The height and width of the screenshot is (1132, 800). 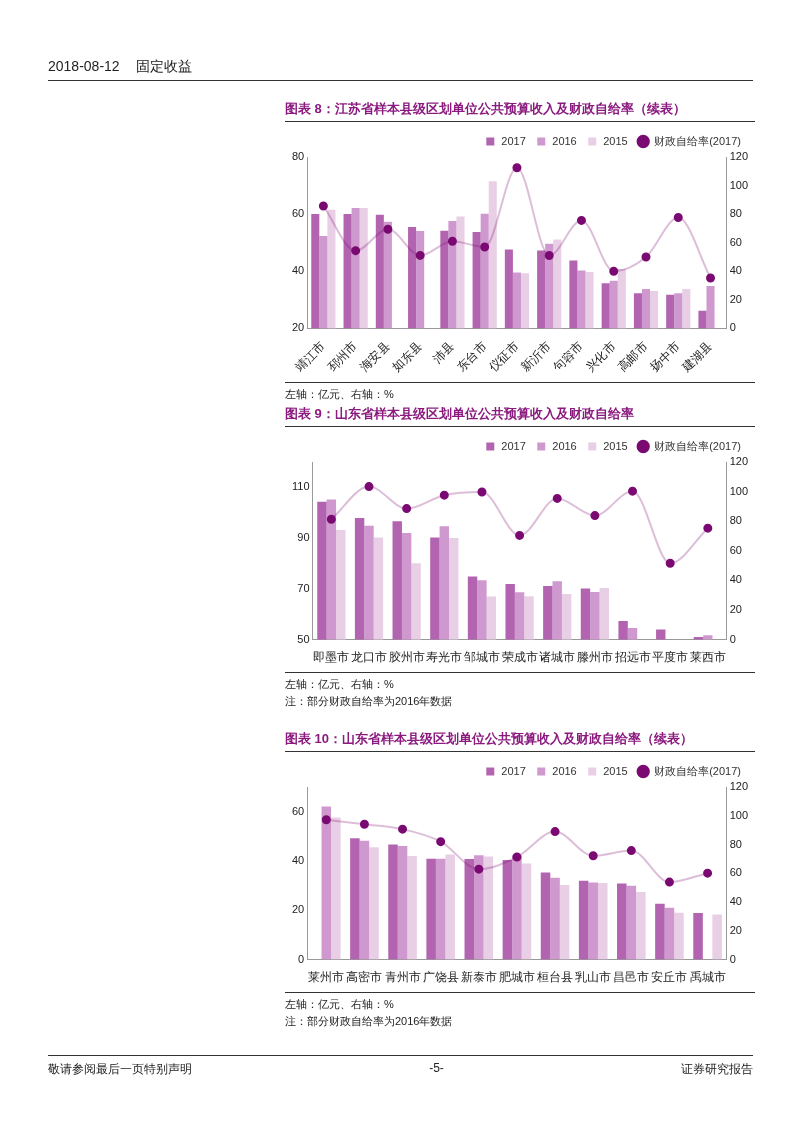 I want to click on x-tick-label: 乳山市, so click(x=593, y=977).